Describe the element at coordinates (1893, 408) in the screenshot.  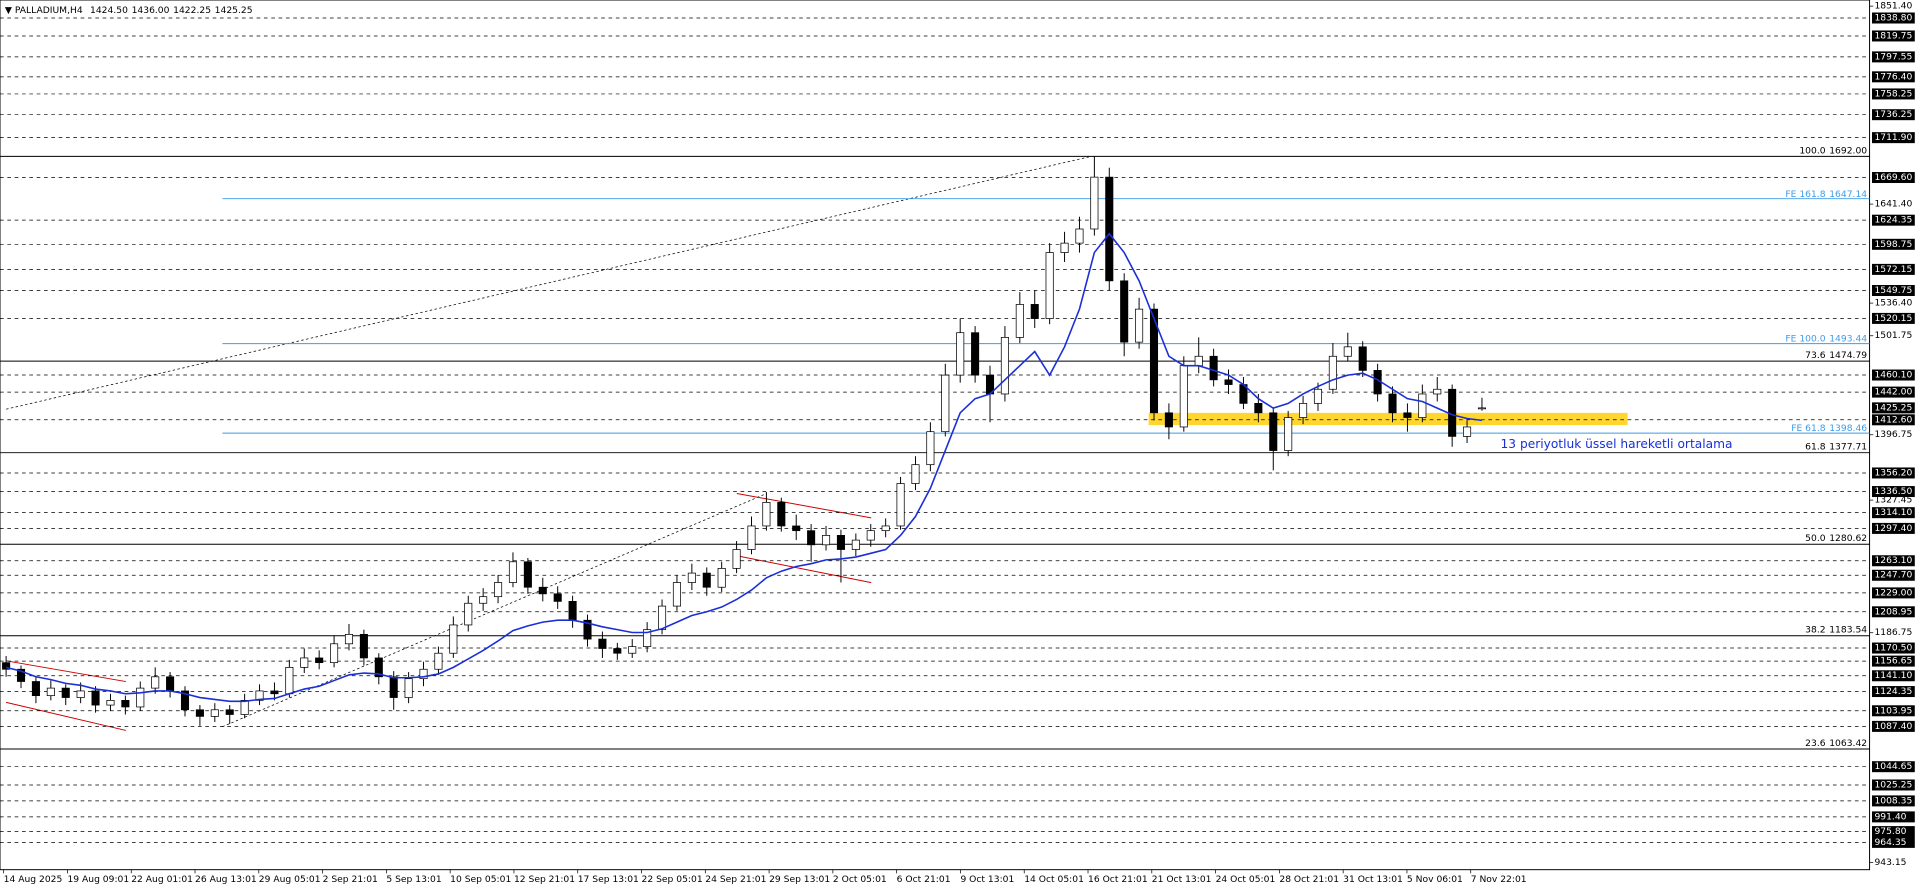
I see `price-box` at that location.